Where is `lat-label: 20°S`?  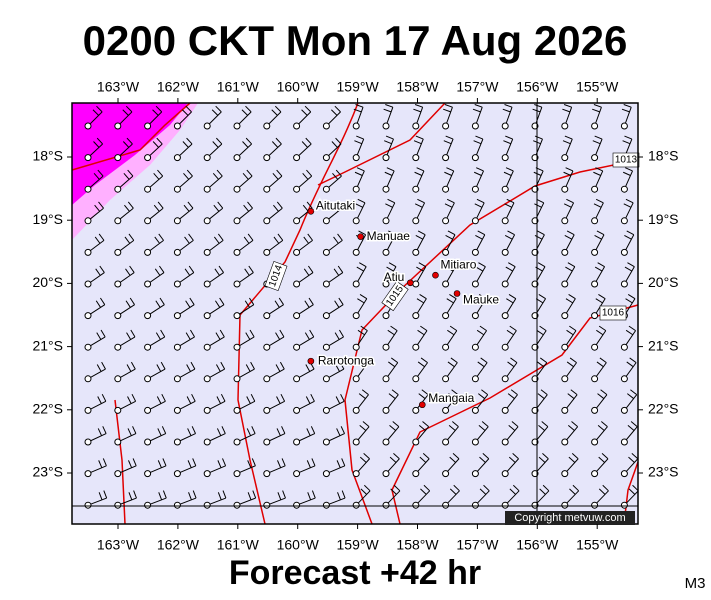 lat-label: 20°S is located at coordinates (663, 282).